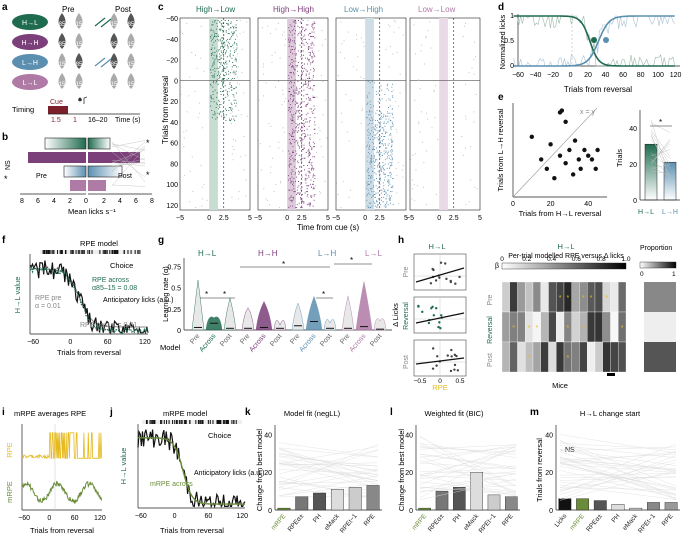 This screenshot has height=541, width=685. What do you see at coordinates (75, 518) in the screenshot?
I see `i-xtick: 60` at bounding box center [75, 518].